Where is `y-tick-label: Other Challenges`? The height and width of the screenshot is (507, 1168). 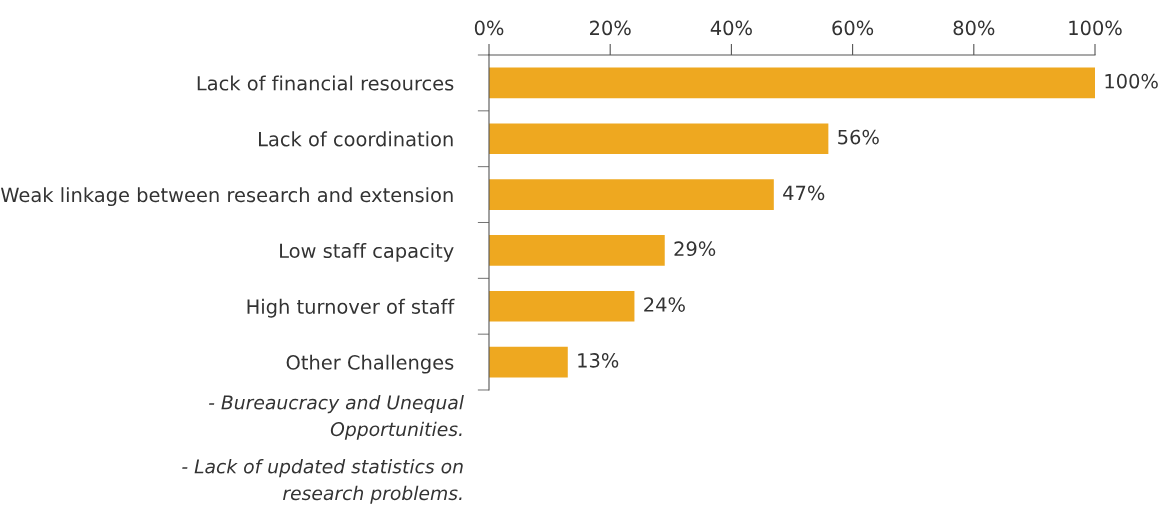
y-tick-label: Other Challenges is located at coordinates (370, 364).